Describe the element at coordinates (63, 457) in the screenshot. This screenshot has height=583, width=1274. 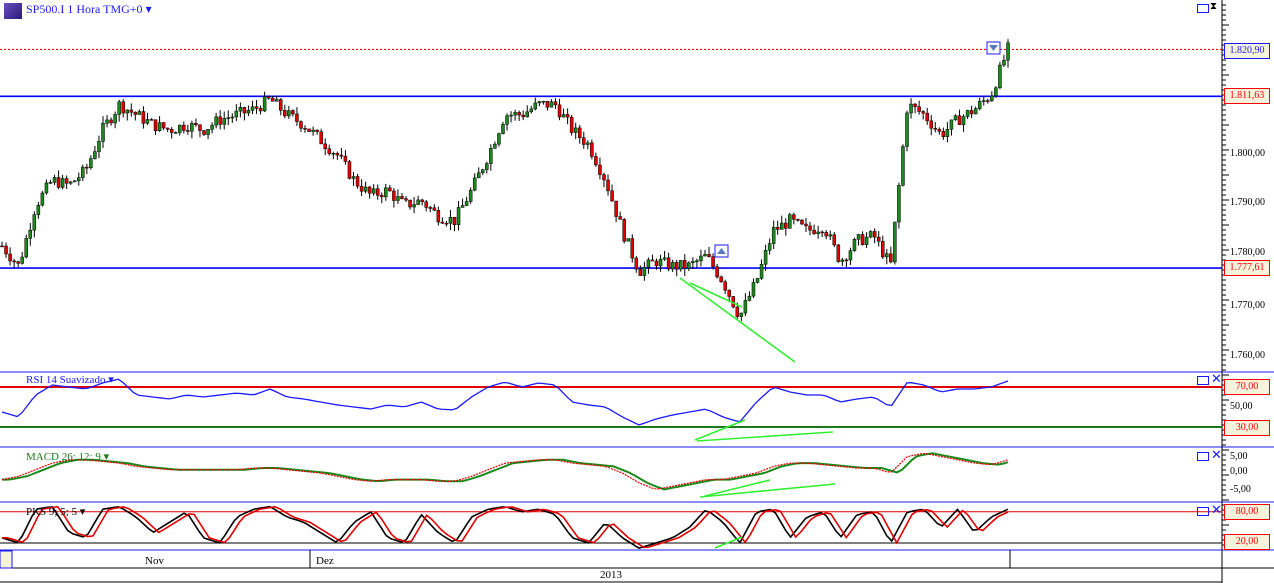
I see `macd-title-text: MACD 26; 12; 9` at that location.